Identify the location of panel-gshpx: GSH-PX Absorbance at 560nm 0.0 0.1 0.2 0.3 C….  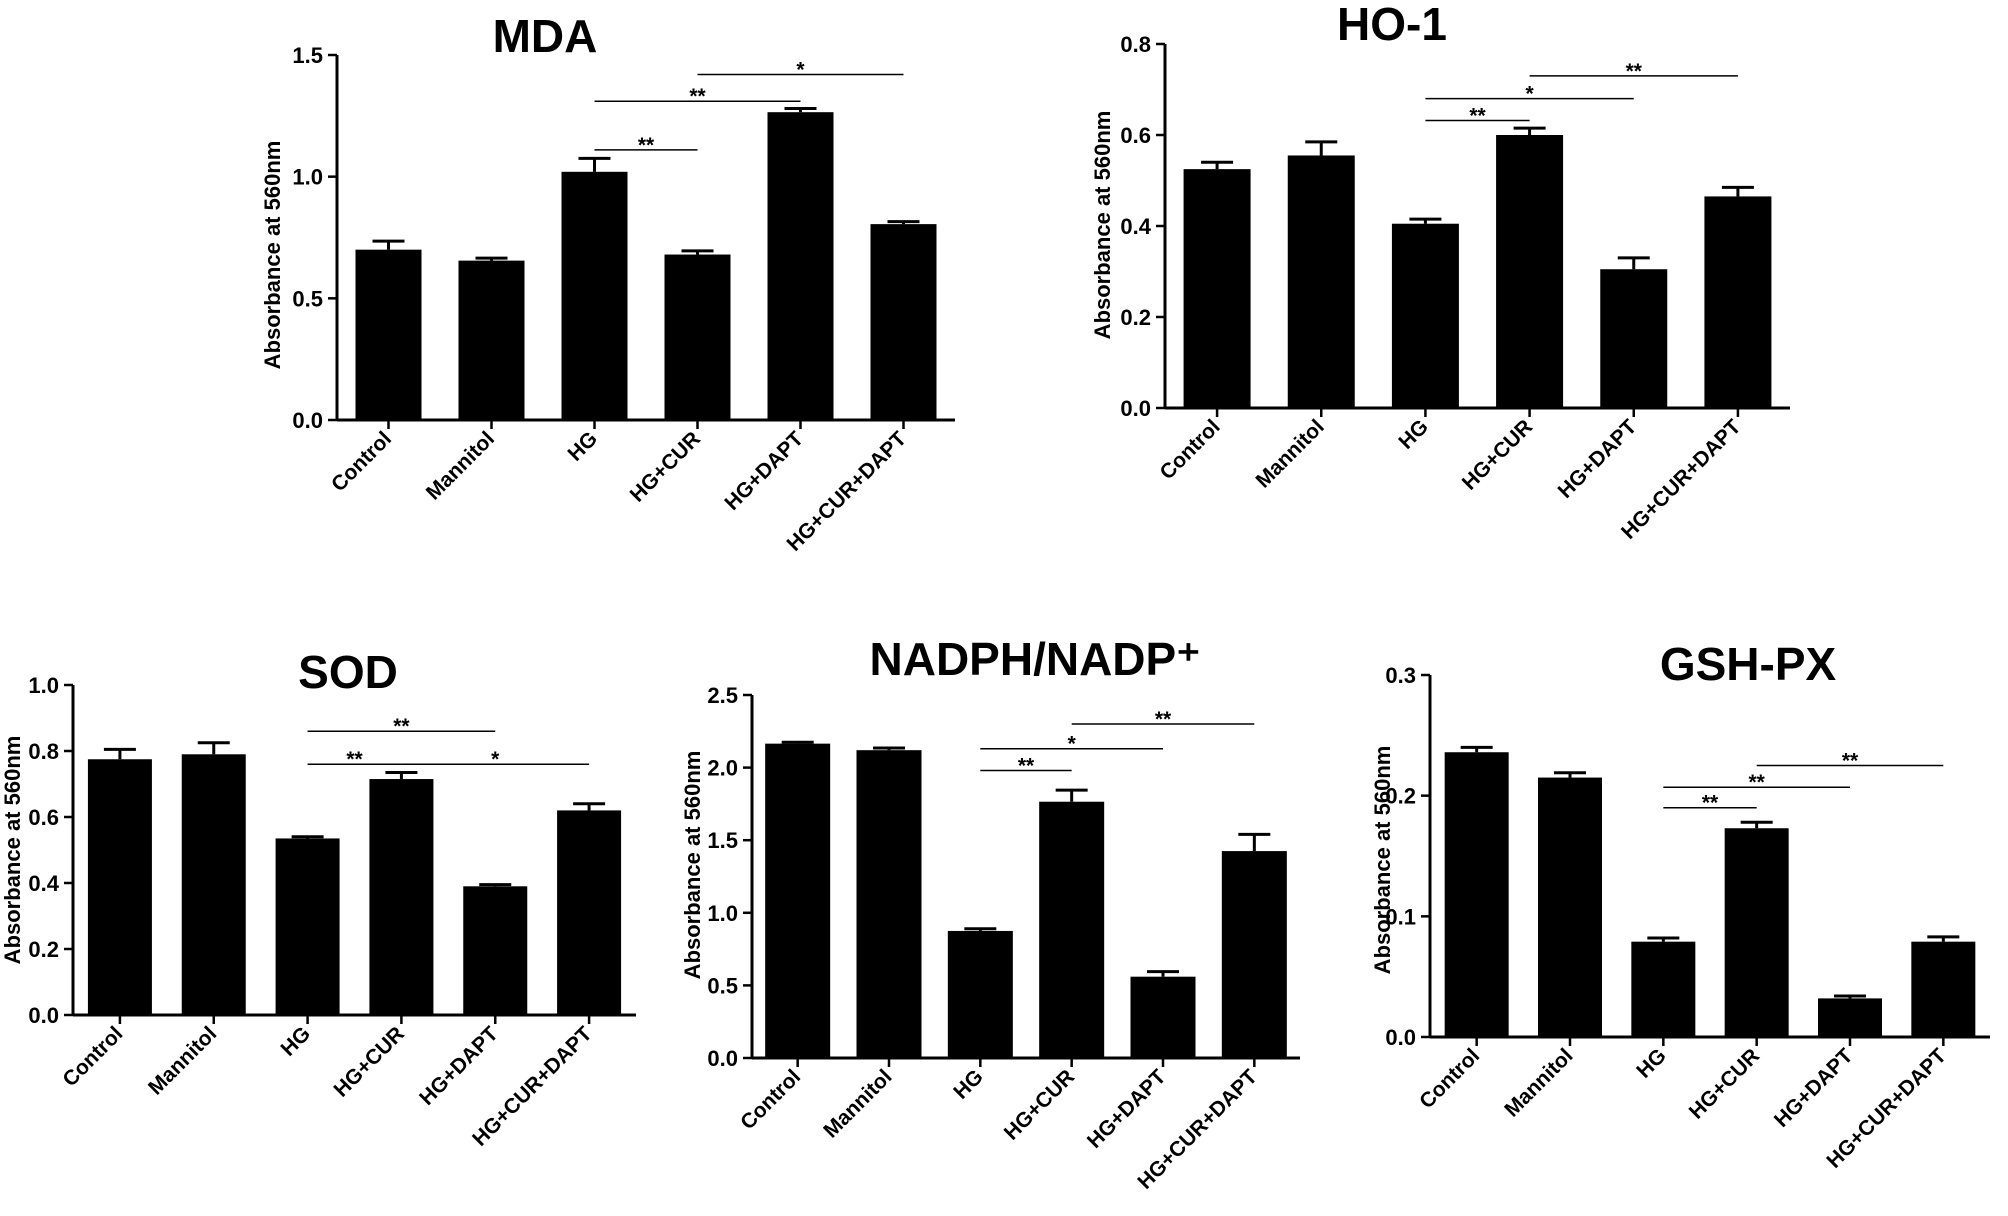
(1680, 905).